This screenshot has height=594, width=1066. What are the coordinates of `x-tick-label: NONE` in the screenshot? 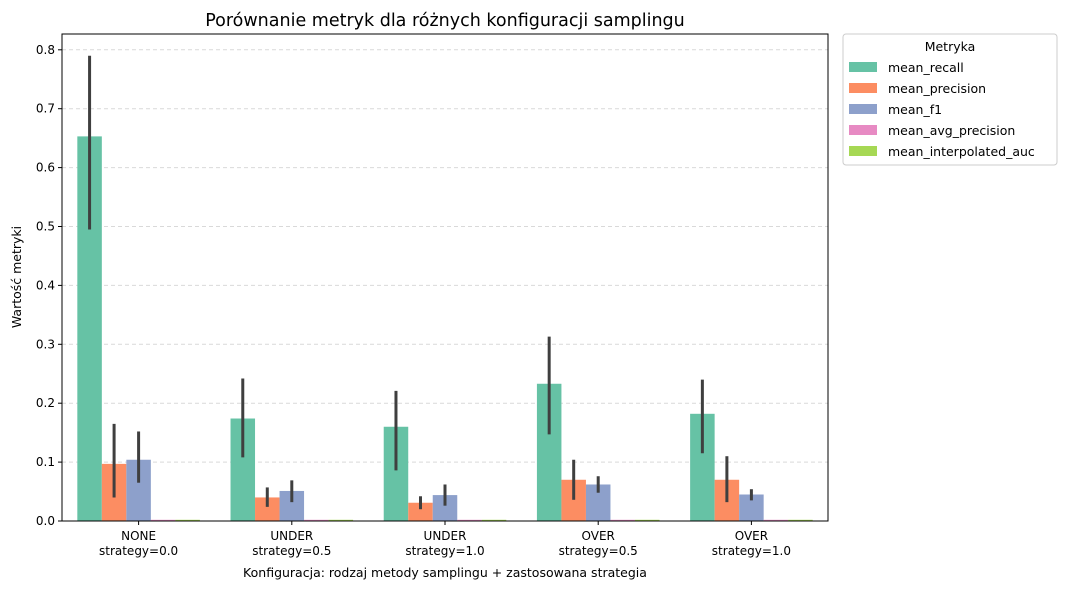 It's located at (138, 536).